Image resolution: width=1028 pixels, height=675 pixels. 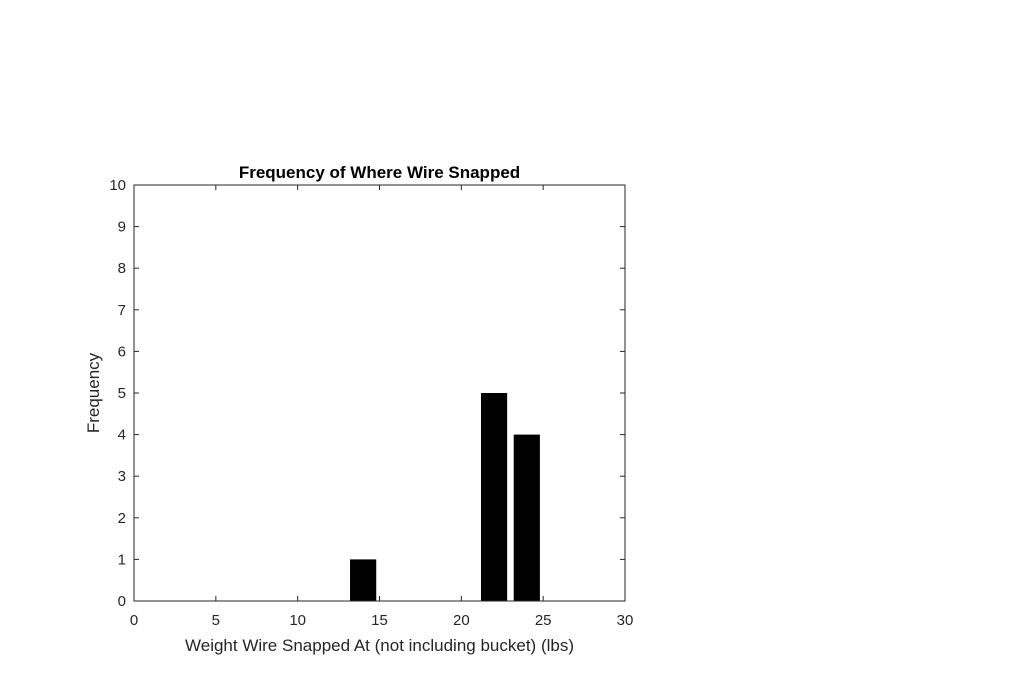 What do you see at coordinates (297, 620) in the screenshot?
I see `x-tick-label-10: 10` at bounding box center [297, 620].